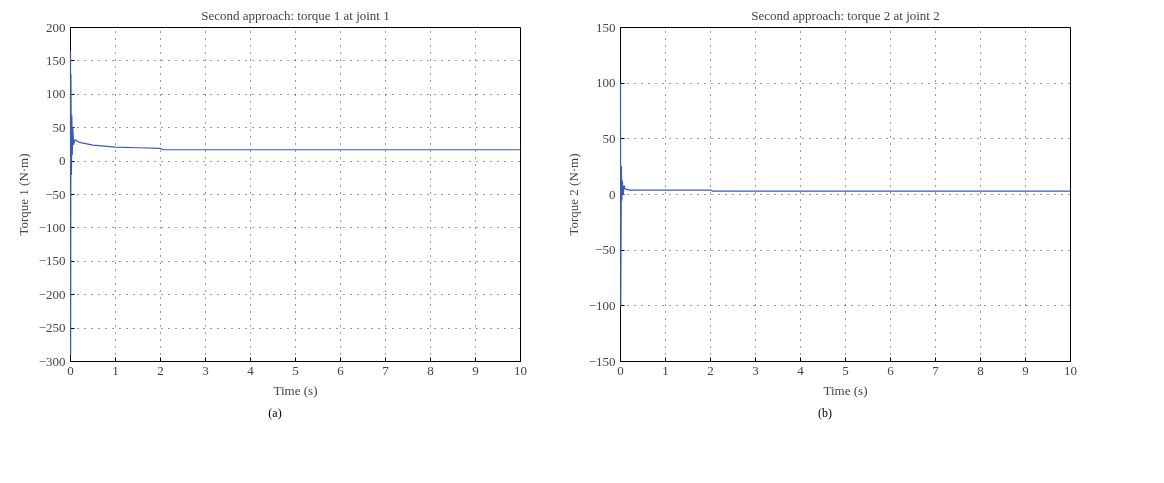 This screenshot has width=1164, height=483. I want to click on y-axis-title: Torque 2 (N·m), so click(573, 194).